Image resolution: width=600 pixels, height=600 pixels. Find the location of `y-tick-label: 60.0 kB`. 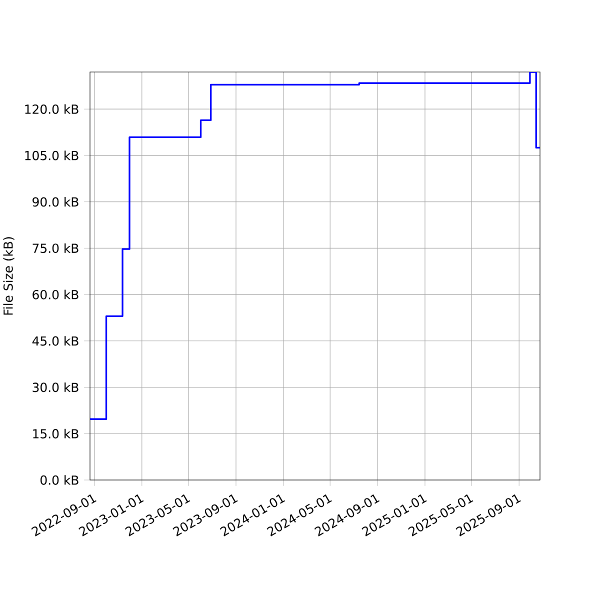

y-tick-label: 60.0 kB is located at coordinates (55, 295).